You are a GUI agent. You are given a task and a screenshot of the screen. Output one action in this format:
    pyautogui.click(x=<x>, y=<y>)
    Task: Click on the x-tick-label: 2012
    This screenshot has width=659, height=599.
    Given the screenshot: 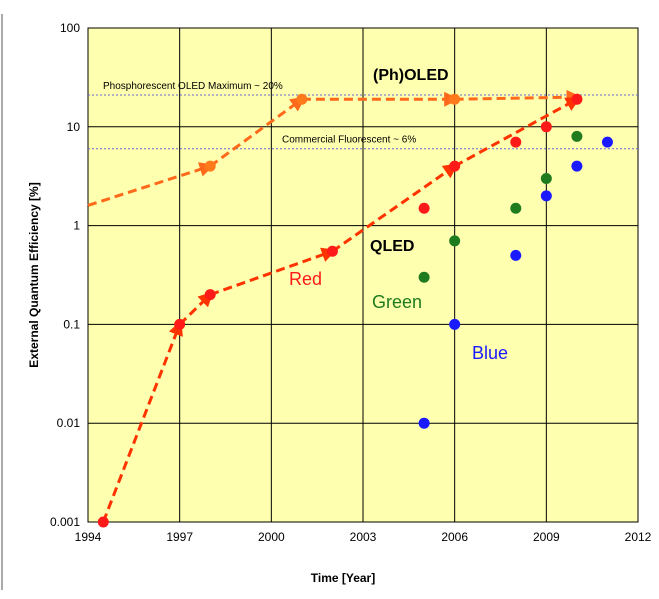 What is the action you would take?
    pyautogui.click(x=638, y=537)
    